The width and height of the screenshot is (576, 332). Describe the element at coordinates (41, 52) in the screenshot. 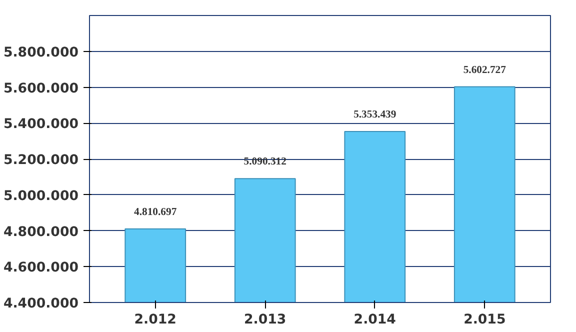

I see `y-tick-label: 5.800.000` at that location.